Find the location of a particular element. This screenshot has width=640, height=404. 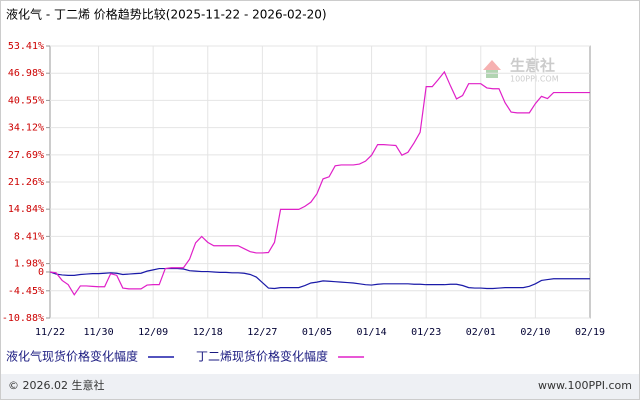

y-tick-label: 46.98% is located at coordinates (26, 73).